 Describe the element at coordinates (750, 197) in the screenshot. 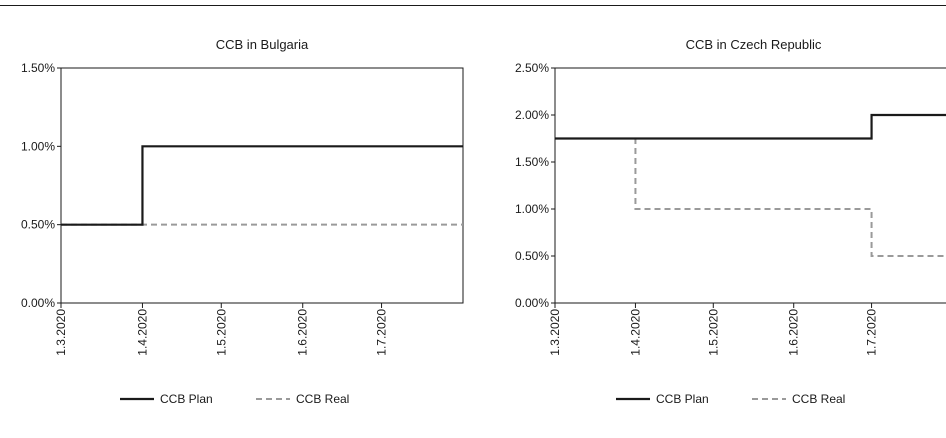

I see `series-line-ccb-real` at that location.